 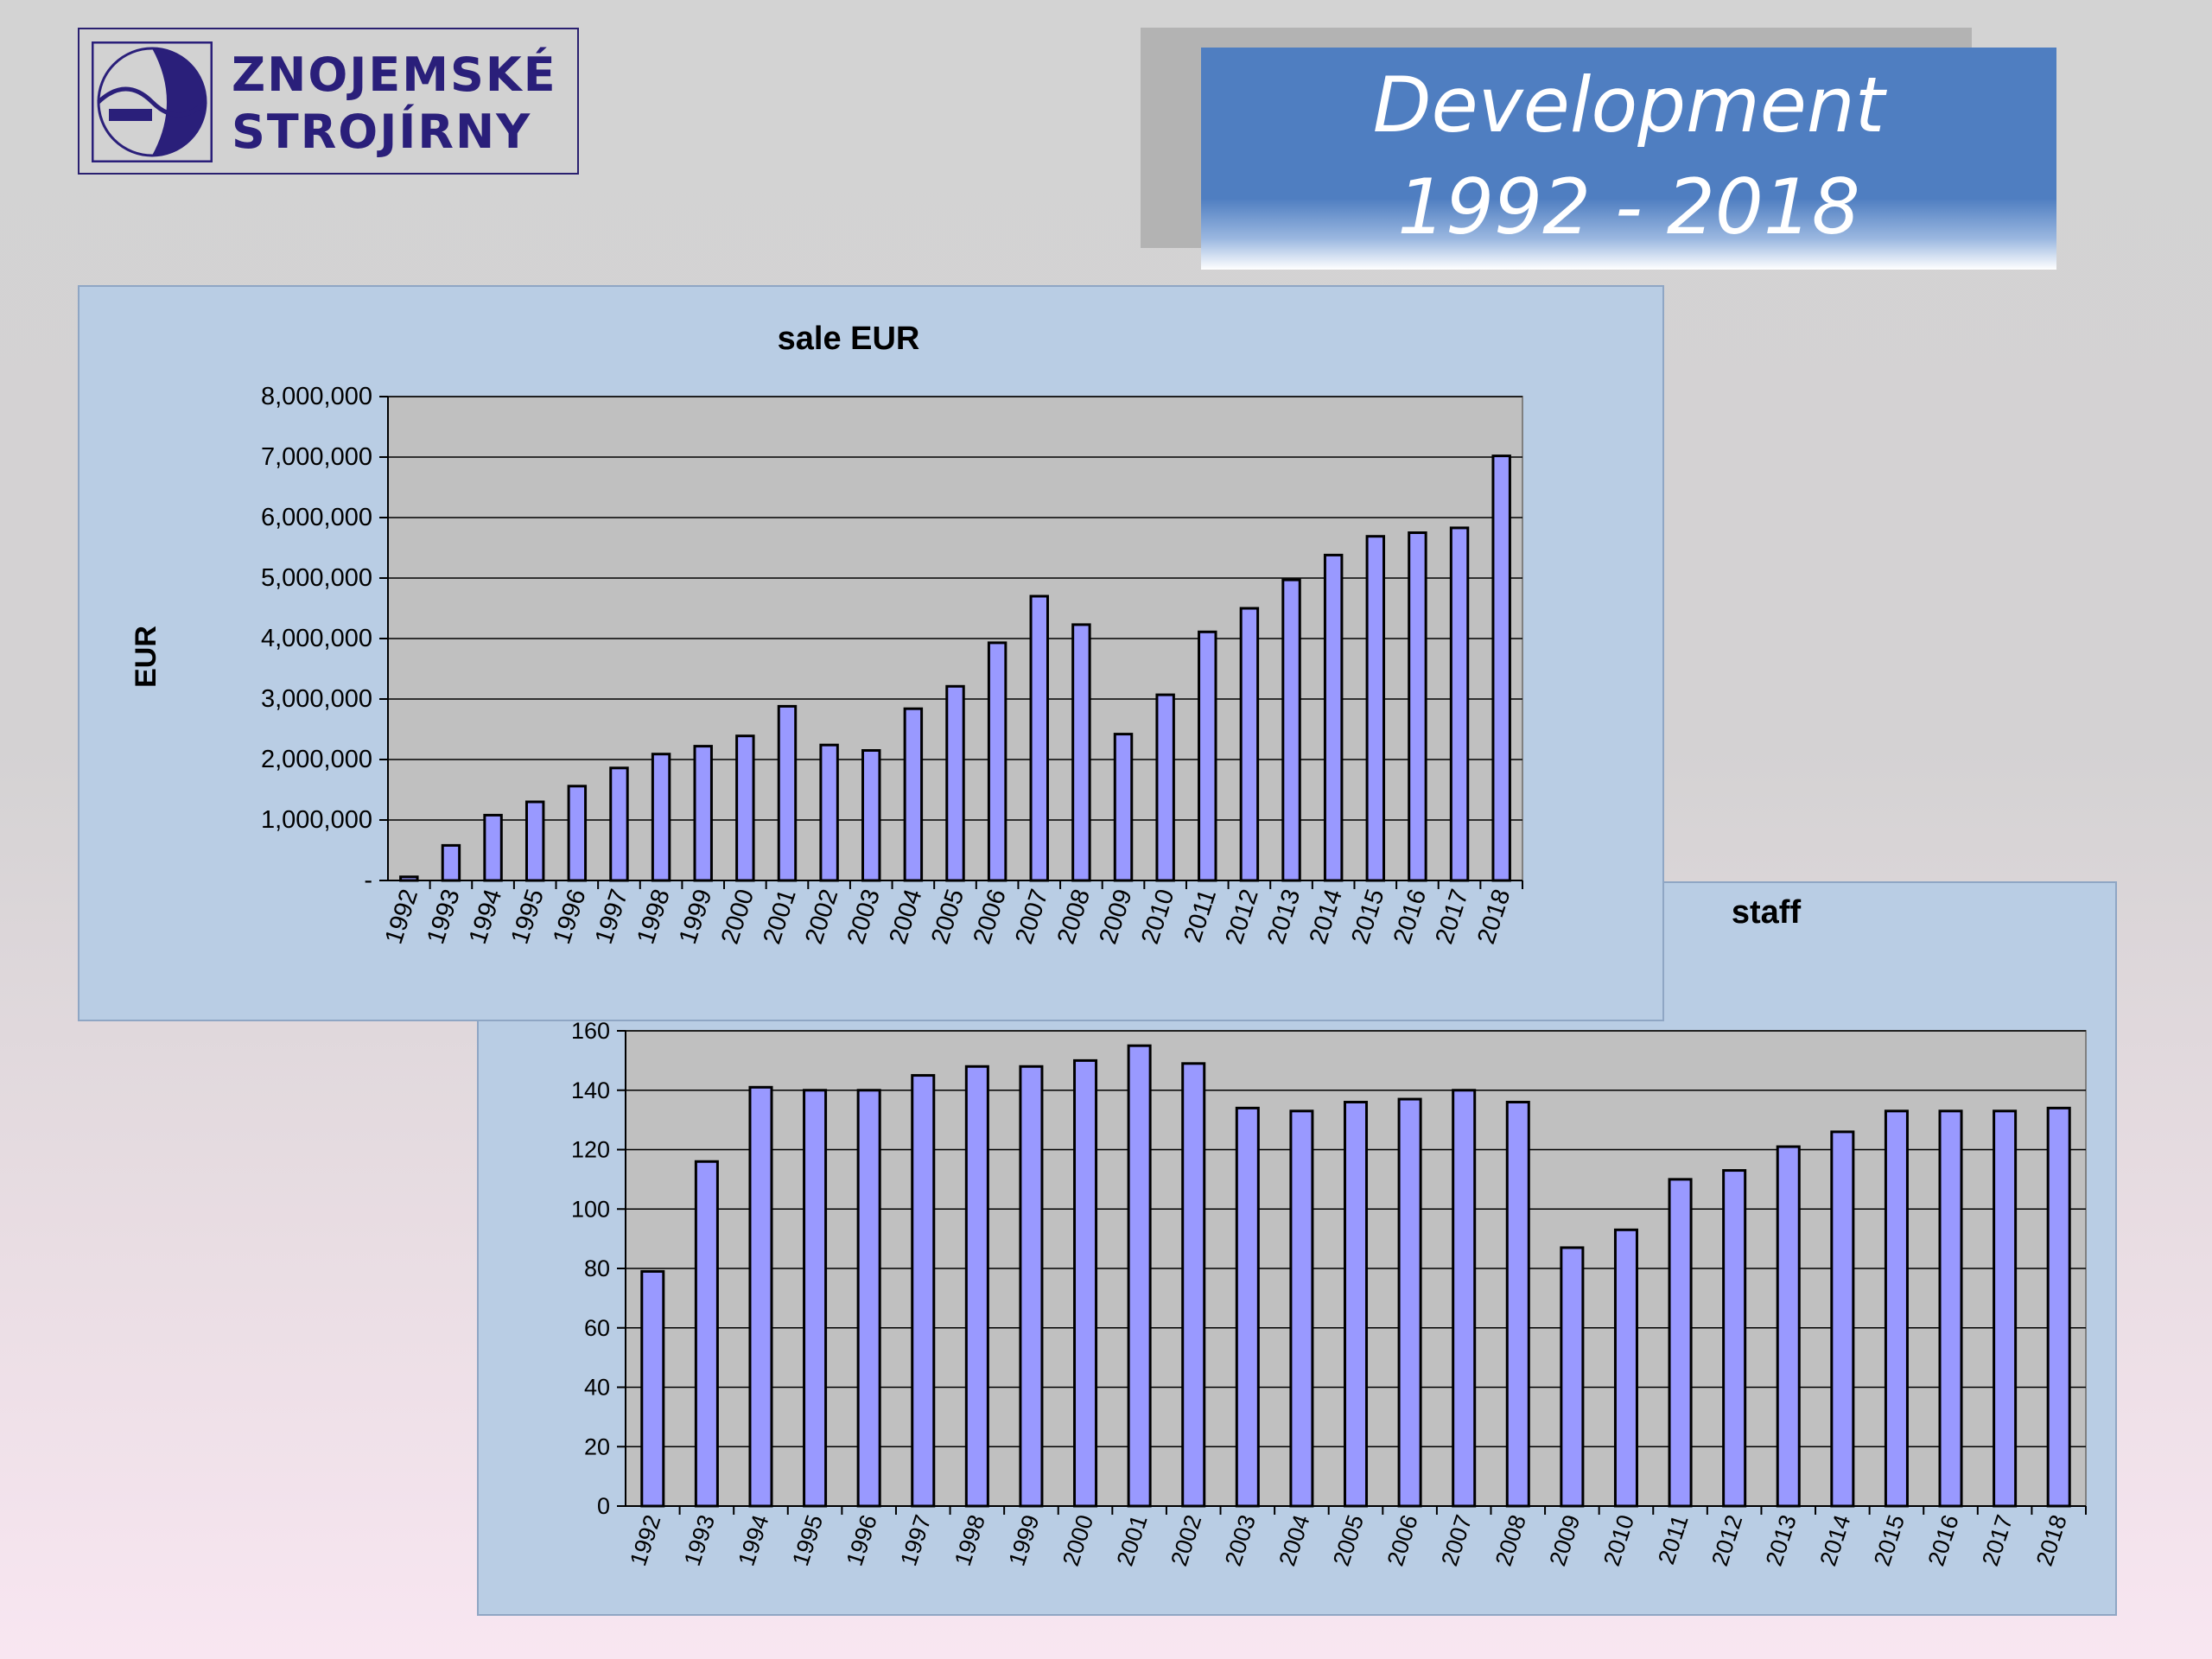 I want to click on staff-y-tick-label: 20, so click(x=597, y=1446).